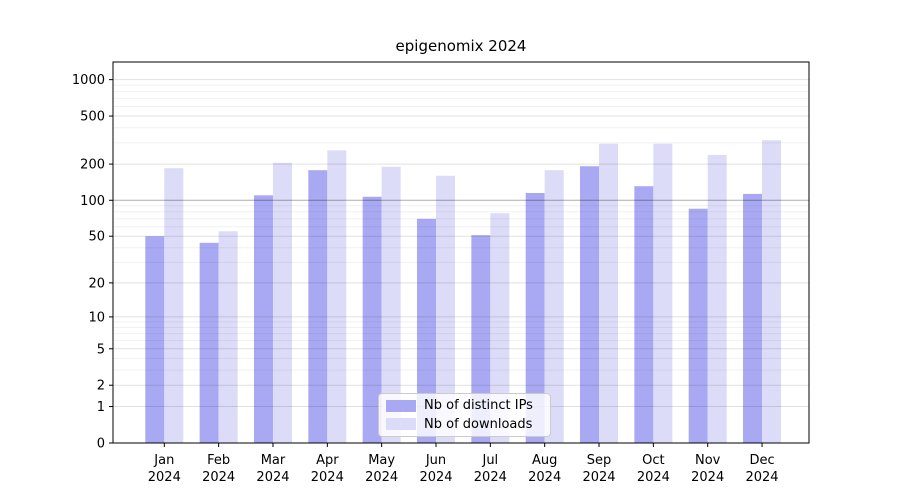 This screenshot has width=900, height=500. Describe the element at coordinates (372, 319) in the screenshot. I see `bar-distinct-ips-may-2024` at that location.